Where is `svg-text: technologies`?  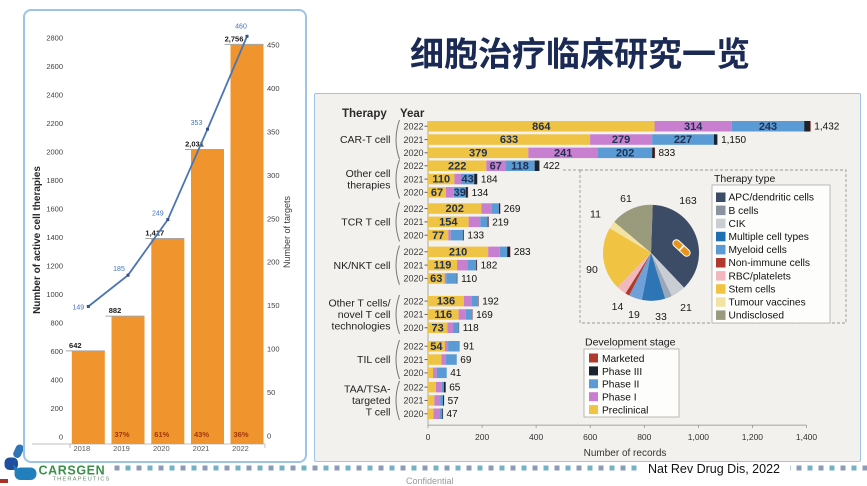 svg-text: technologies is located at coordinates (361, 327).